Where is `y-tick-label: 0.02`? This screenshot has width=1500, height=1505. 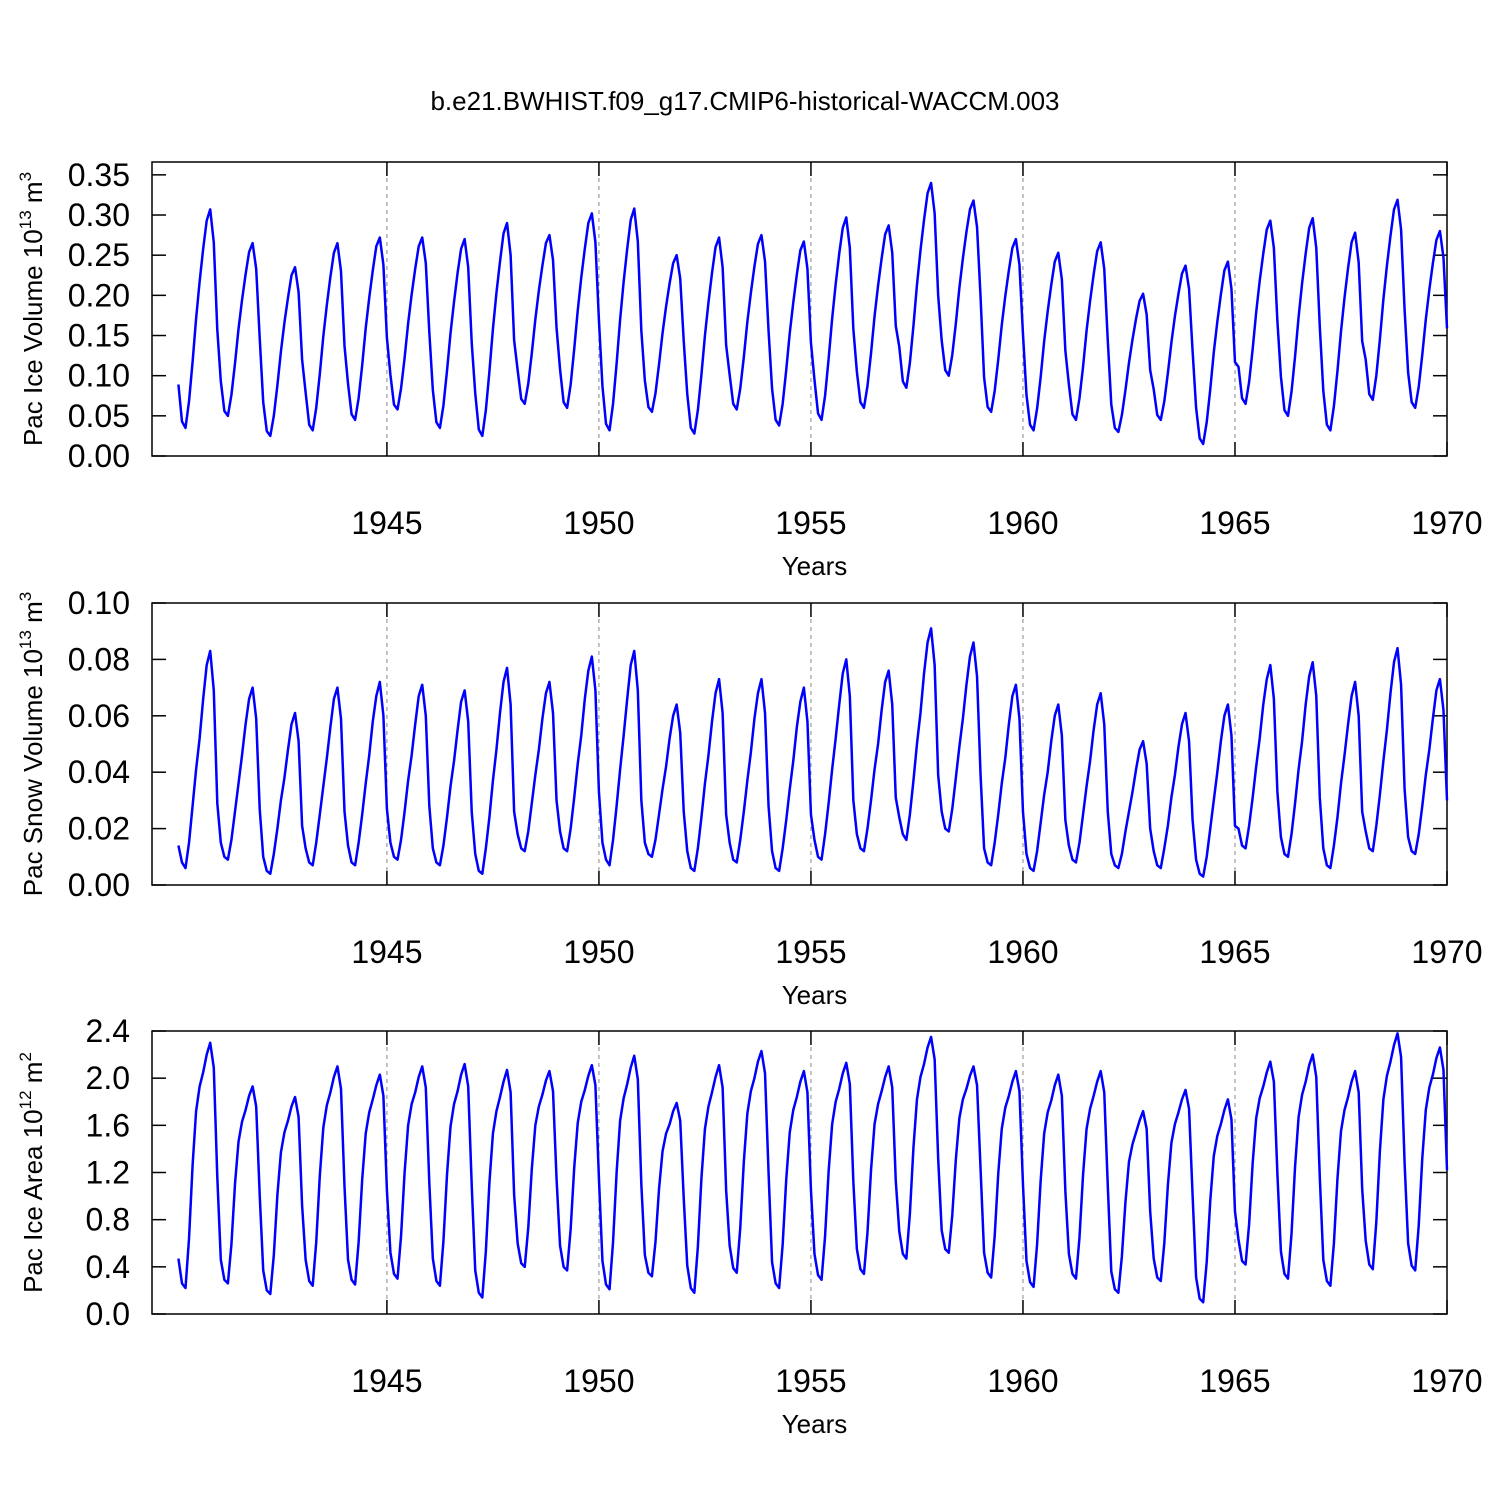
y-tick-label: 0.02 is located at coordinates (99, 829).